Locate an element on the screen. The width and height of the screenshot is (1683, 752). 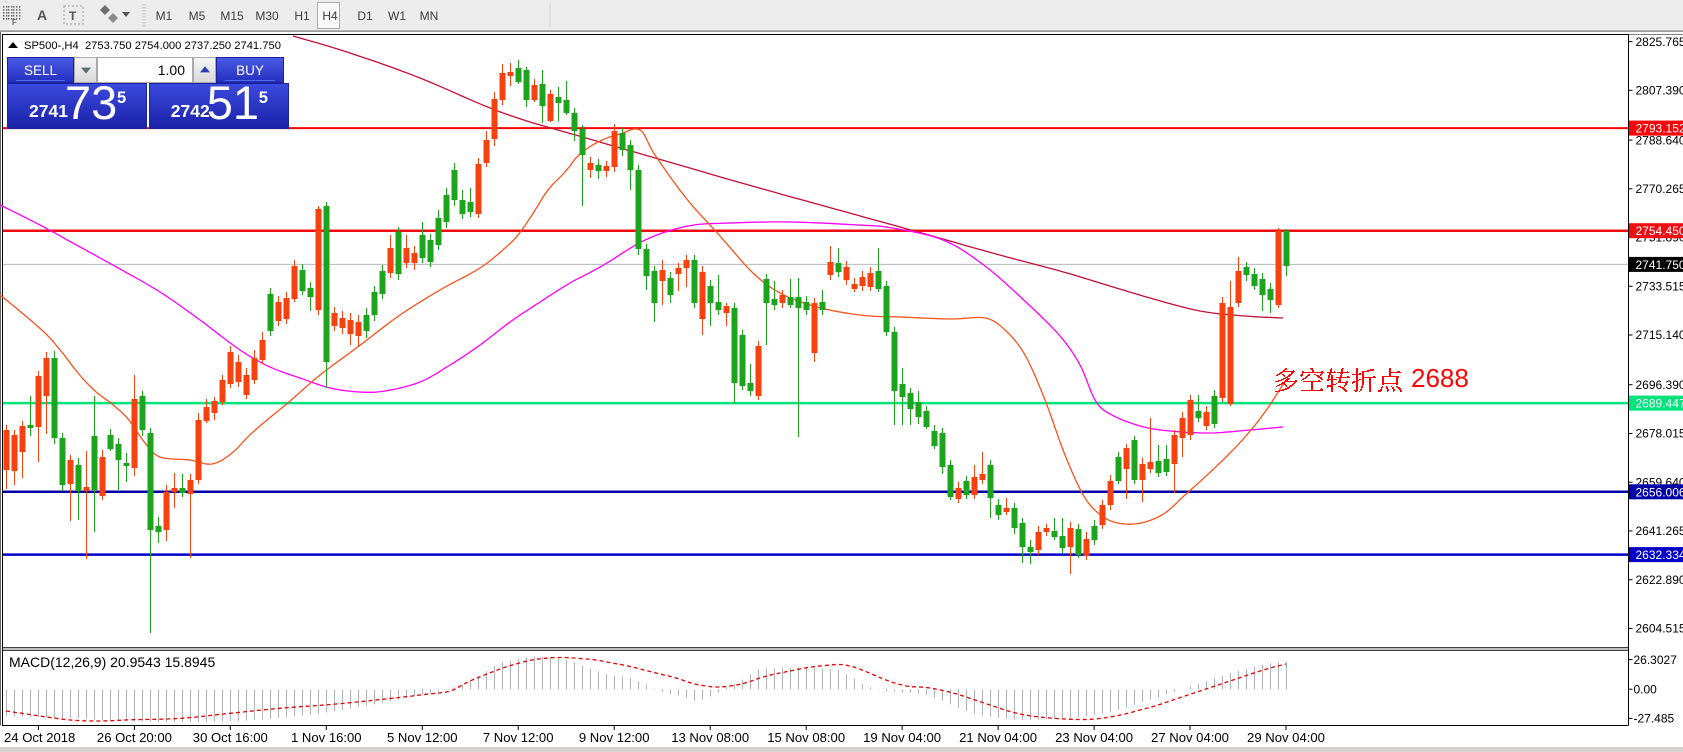
svg-text: 2741.750 is located at coordinates (1659, 265).